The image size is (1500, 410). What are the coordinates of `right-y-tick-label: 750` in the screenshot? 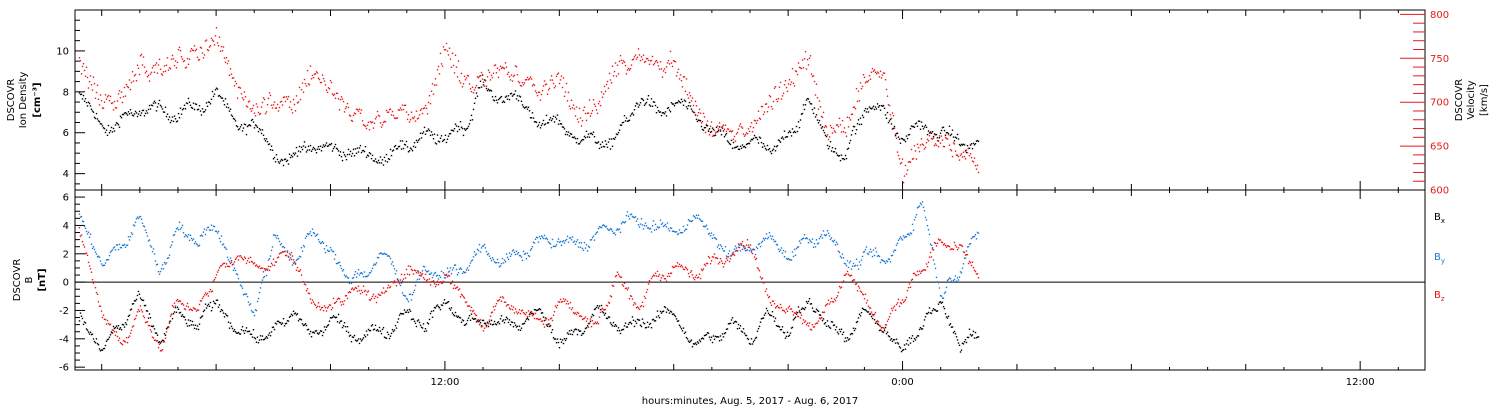 It's located at (1439, 59).